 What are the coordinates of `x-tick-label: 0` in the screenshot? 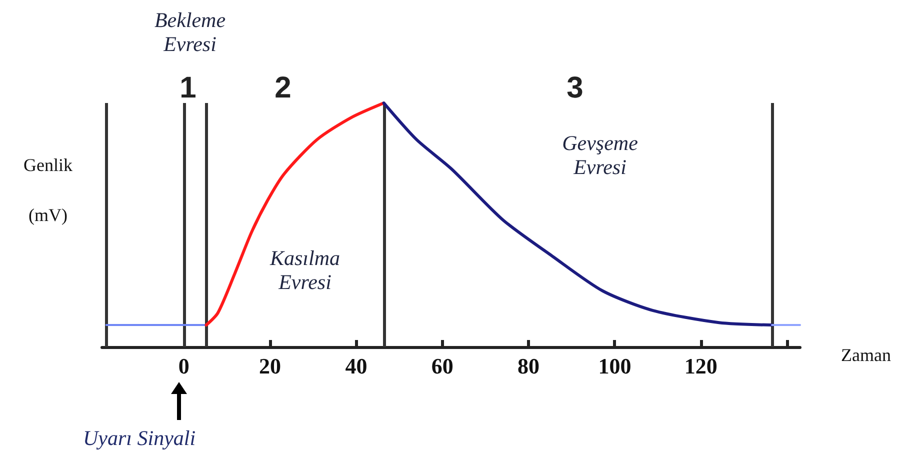 It's located at (184, 366).